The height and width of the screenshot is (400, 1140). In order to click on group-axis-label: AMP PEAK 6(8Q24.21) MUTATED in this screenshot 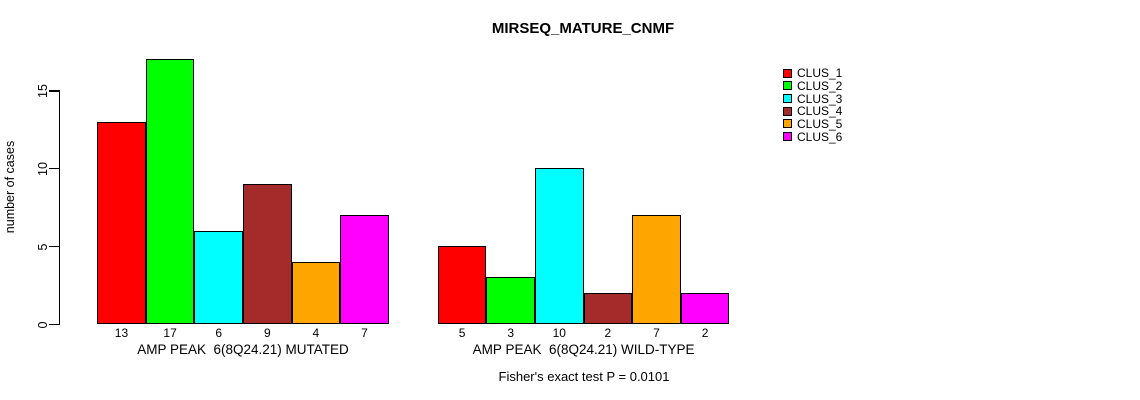, I will do `click(243, 349)`.